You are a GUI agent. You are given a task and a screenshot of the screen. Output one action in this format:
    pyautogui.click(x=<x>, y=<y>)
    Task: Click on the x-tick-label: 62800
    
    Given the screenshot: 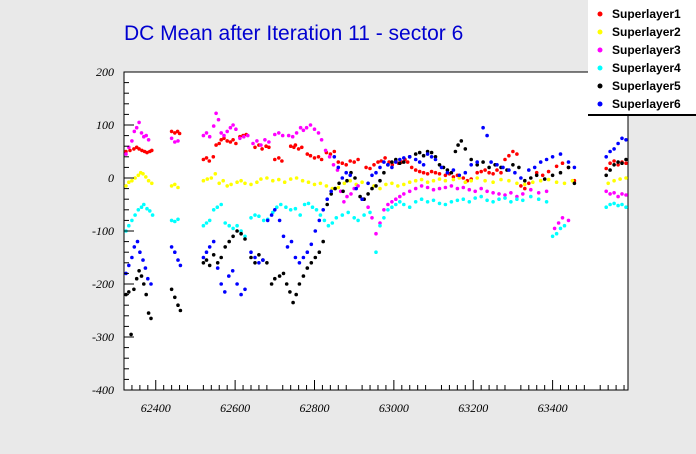 What is the action you would take?
    pyautogui.click(x=314, y=408)
    